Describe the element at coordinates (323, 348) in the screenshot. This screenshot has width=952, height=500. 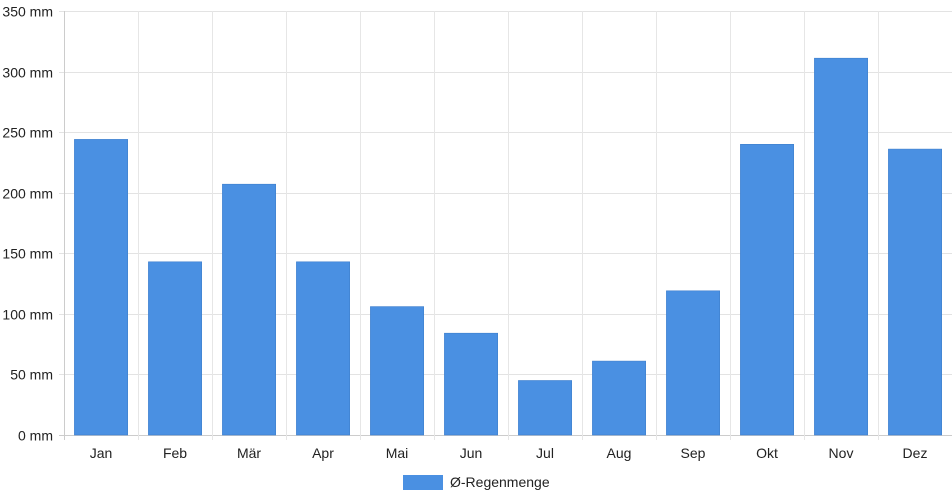
I see `bar-apr` at that location.